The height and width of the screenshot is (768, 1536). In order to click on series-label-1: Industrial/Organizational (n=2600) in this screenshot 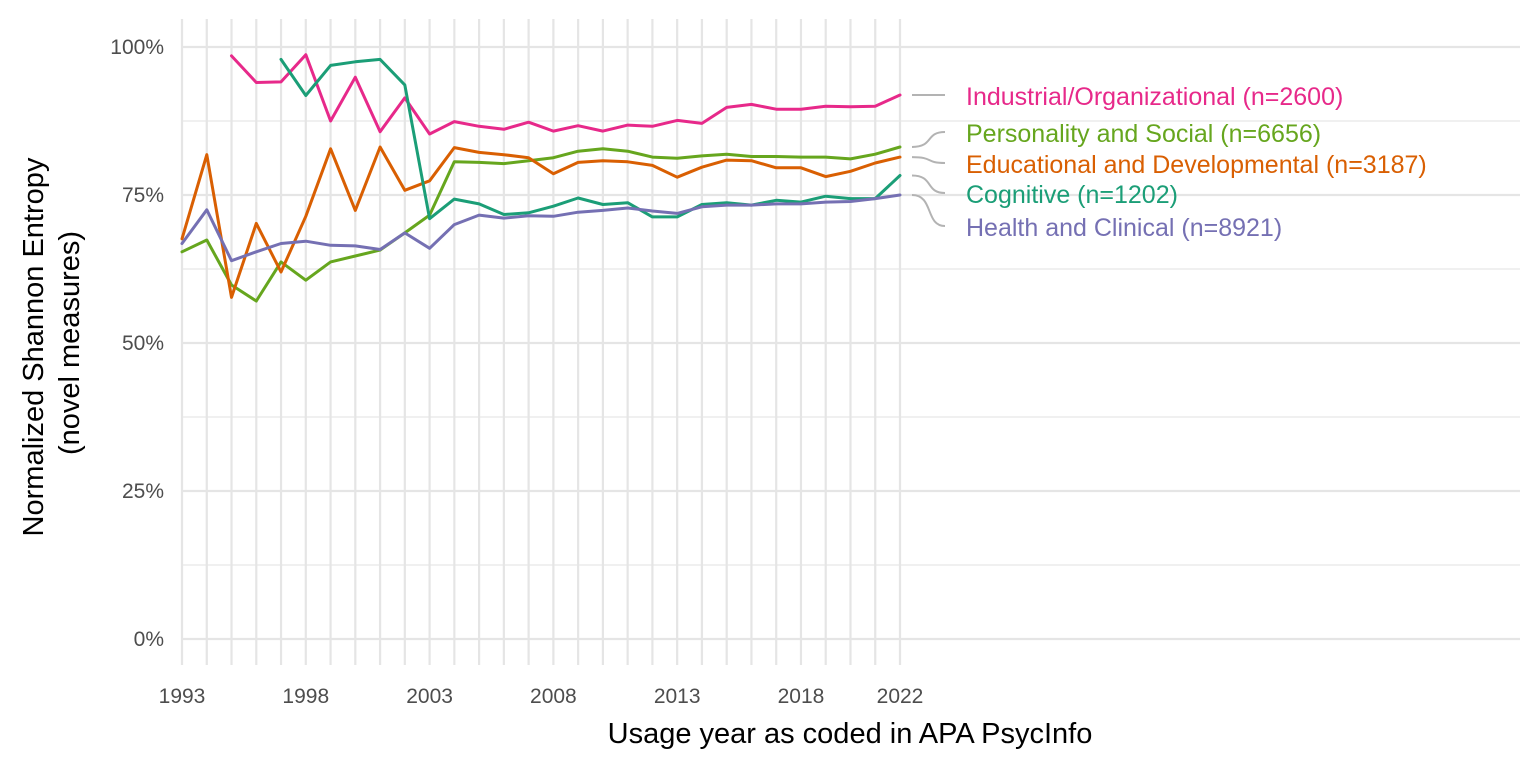, I will do `click(1154, 97)`.